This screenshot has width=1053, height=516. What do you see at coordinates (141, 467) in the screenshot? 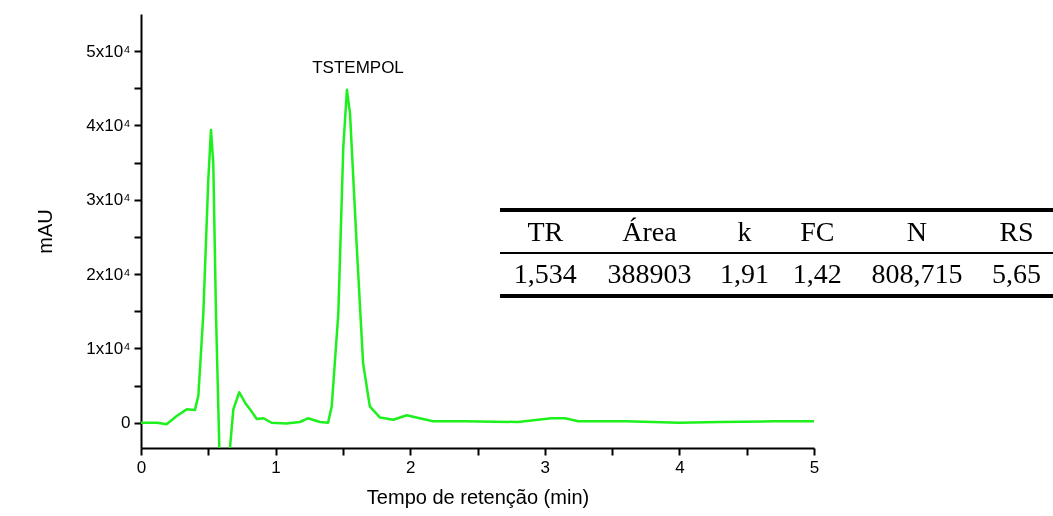
I see `x-tick-label: 0` at bounding box center [141, 467].